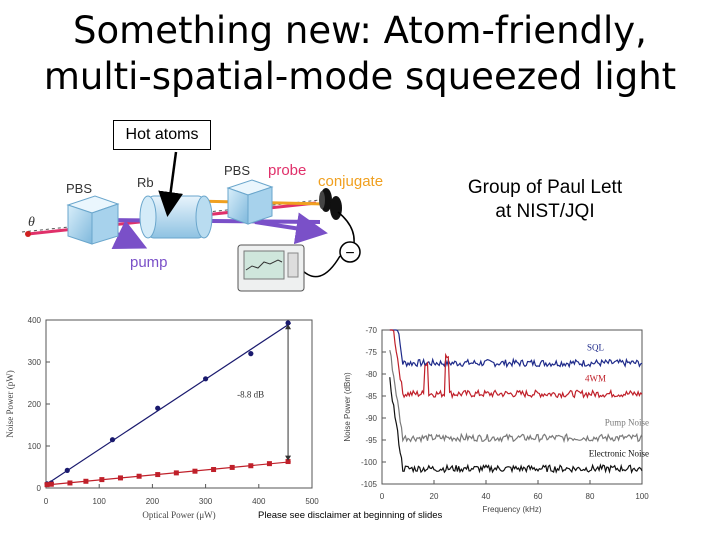 This screenshot has height=540, width=720. I want to click on chart1-annotation-arrowhead-top, so click(288, 327).